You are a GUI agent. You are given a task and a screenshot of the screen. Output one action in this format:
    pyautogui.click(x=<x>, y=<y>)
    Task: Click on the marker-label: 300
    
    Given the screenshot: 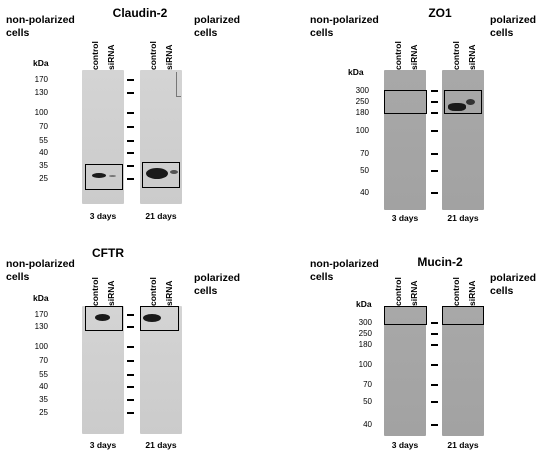 What is the action you would take?
    pyautogui.click(x=362, y=90)
    